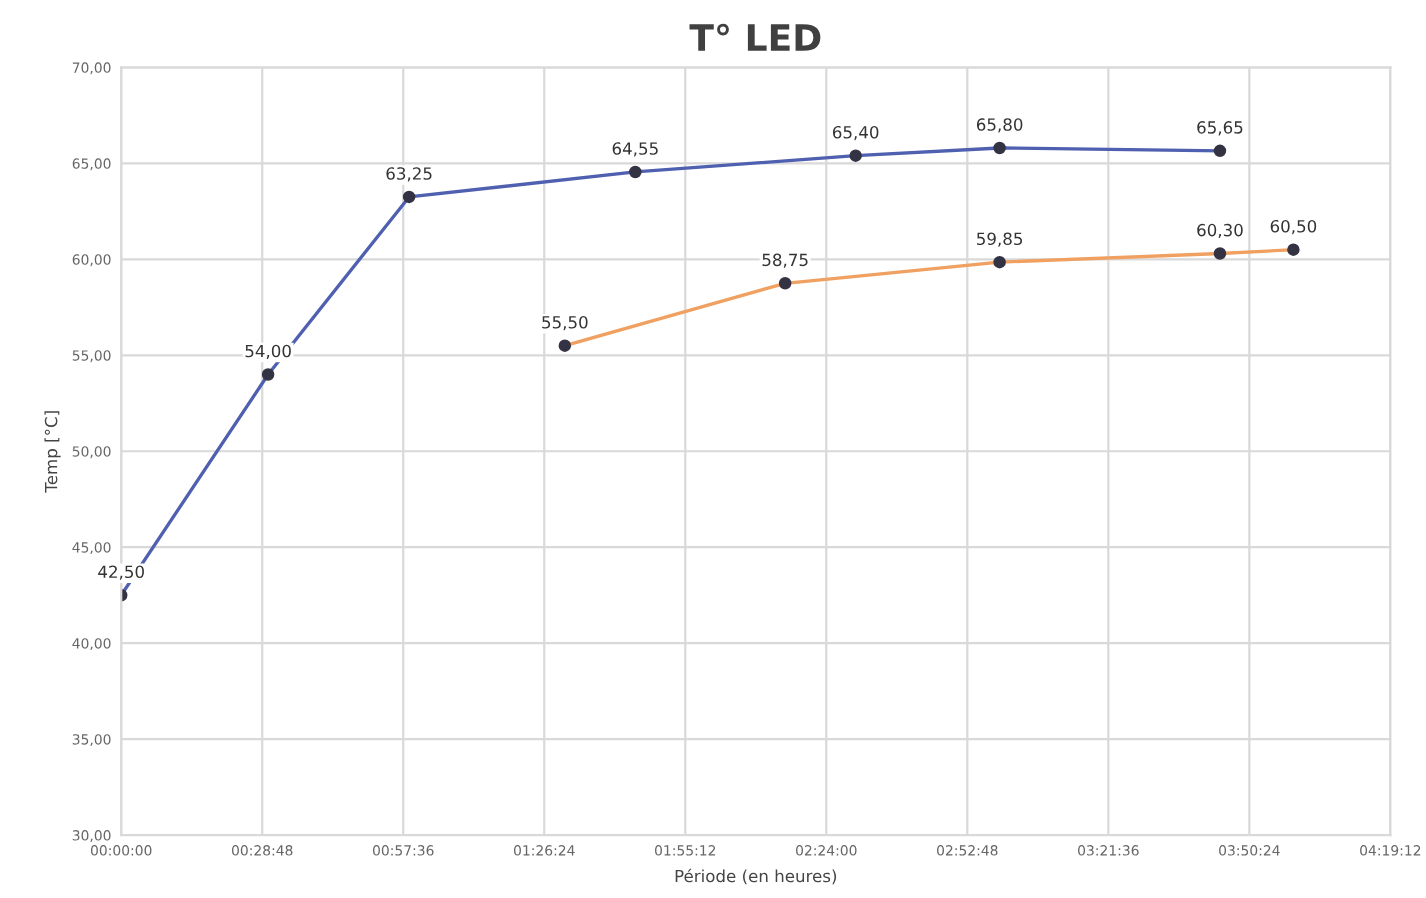  What do you see at coordinates (855, 133) in the screenshot?
I see `data-label: 65,40` at bounding box center [855, 133].